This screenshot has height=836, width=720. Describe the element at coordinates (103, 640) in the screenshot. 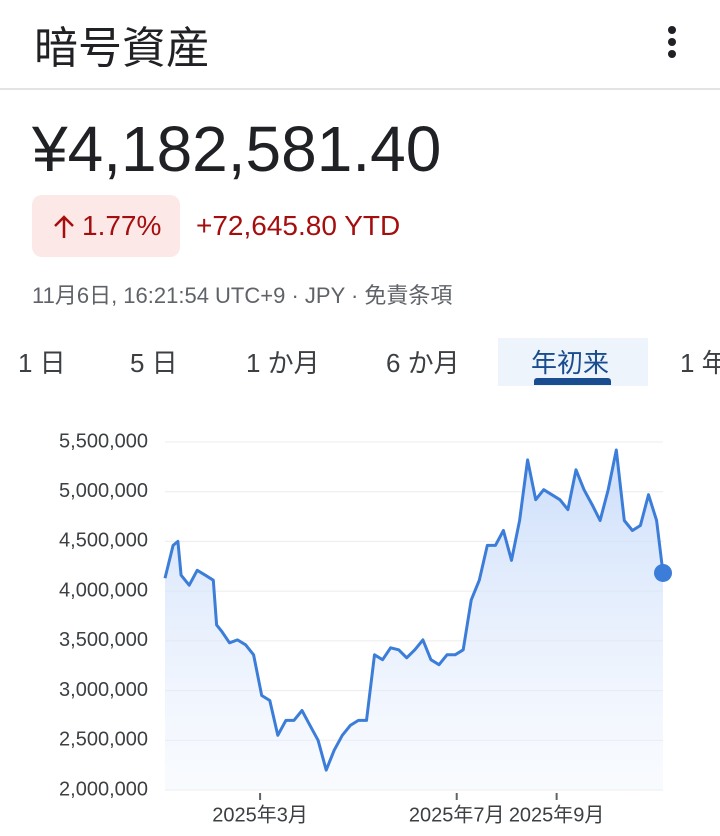

I see `y-tick-label: 3,500,000` at that location.